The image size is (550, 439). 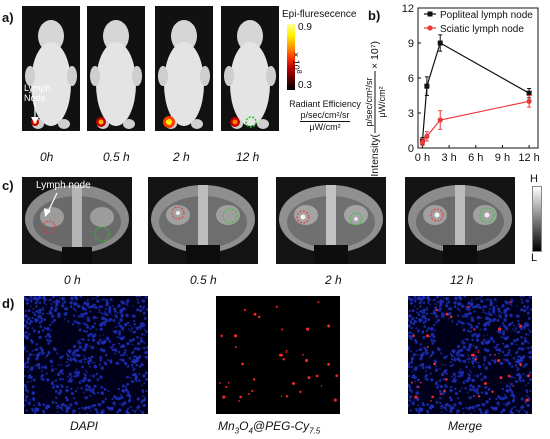 What do you see at coordinates (331, 220) in the screenshot?
I see `mri-image-2h` at bounding box center [331, 220].